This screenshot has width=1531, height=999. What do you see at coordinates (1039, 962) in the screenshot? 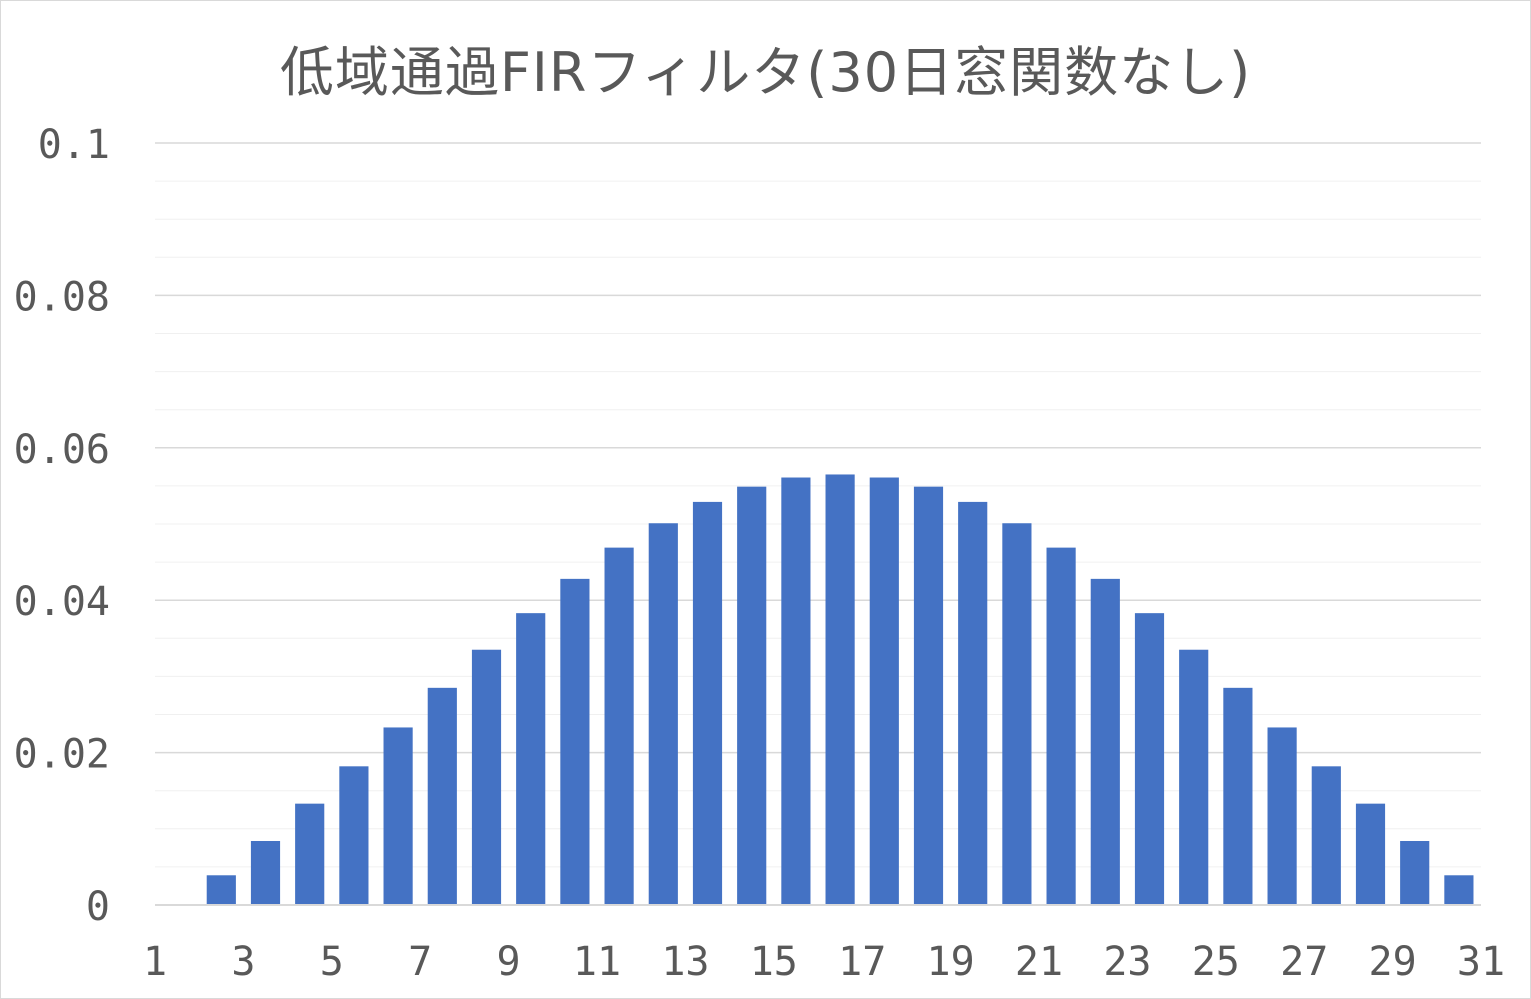
I see `x-tick-label: 21` at bounding box center [1039, 962].